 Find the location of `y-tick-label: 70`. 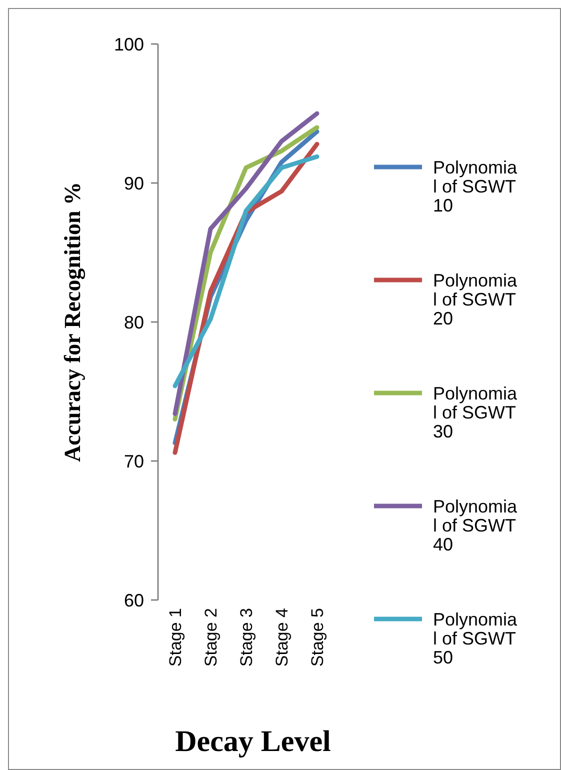

y-tick-label: 70 is located at coordinates (134, 461).